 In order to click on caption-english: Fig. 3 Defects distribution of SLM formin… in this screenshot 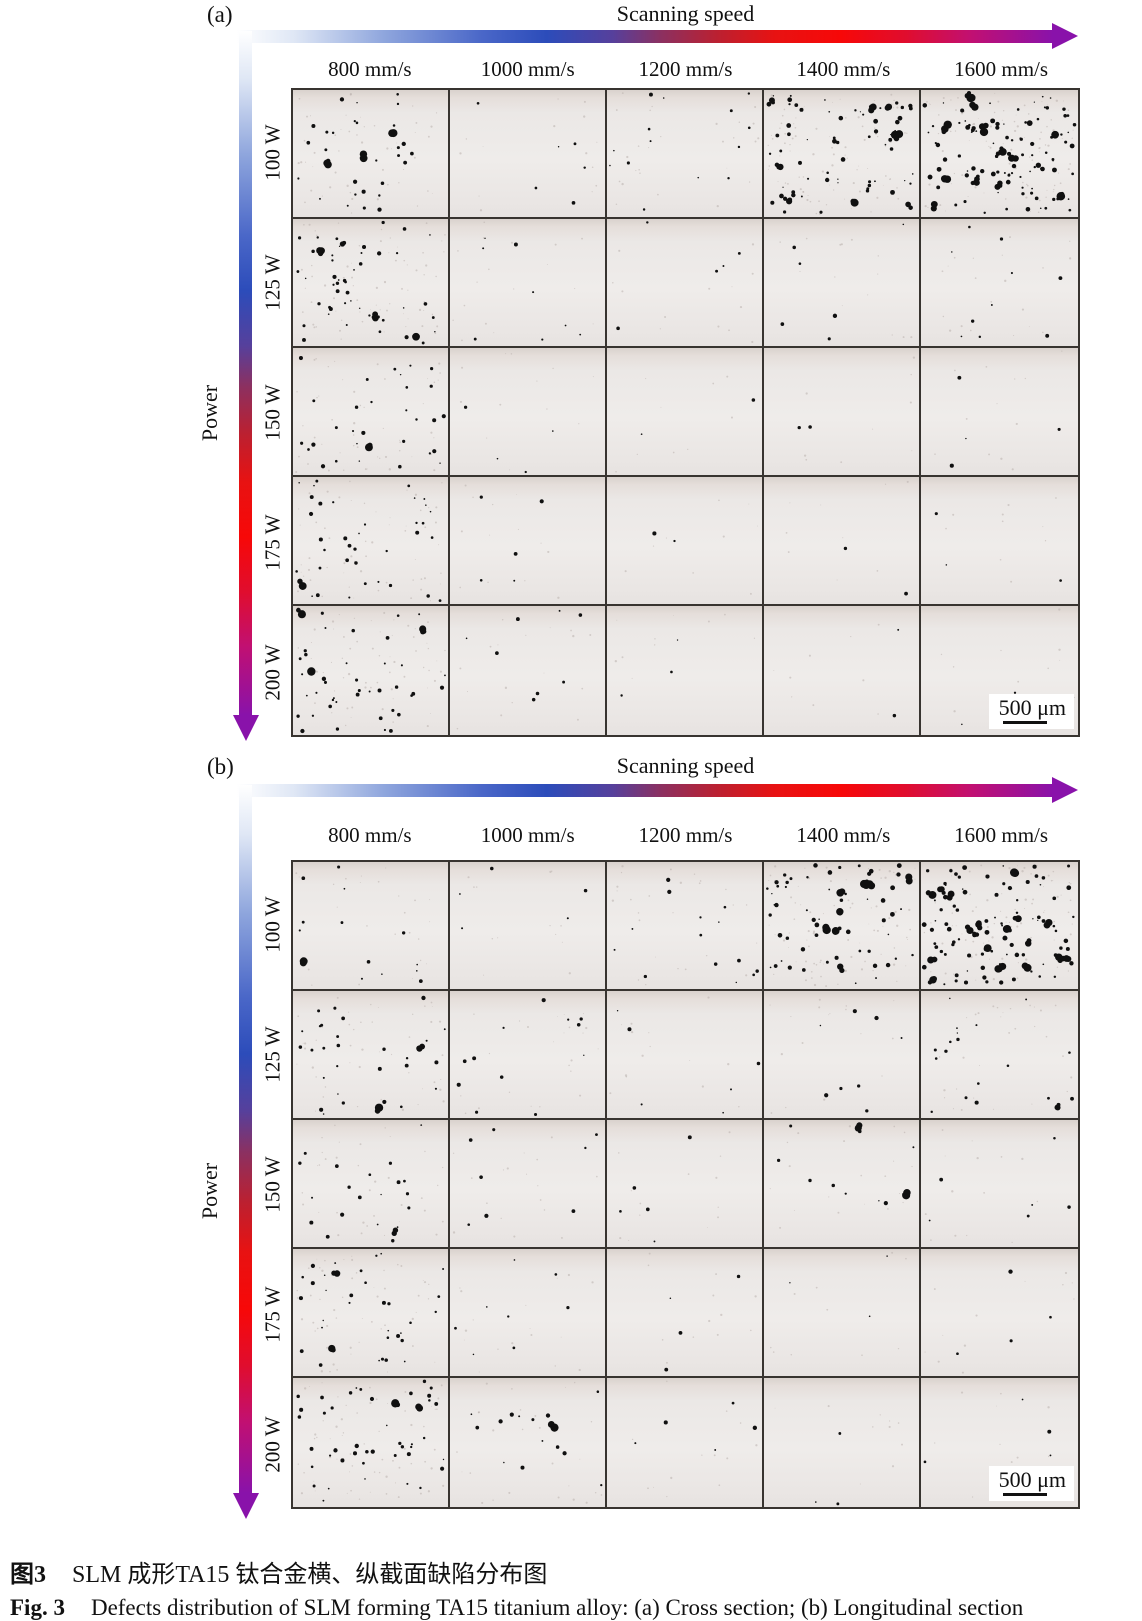, I will do `click(572, 1608)`.